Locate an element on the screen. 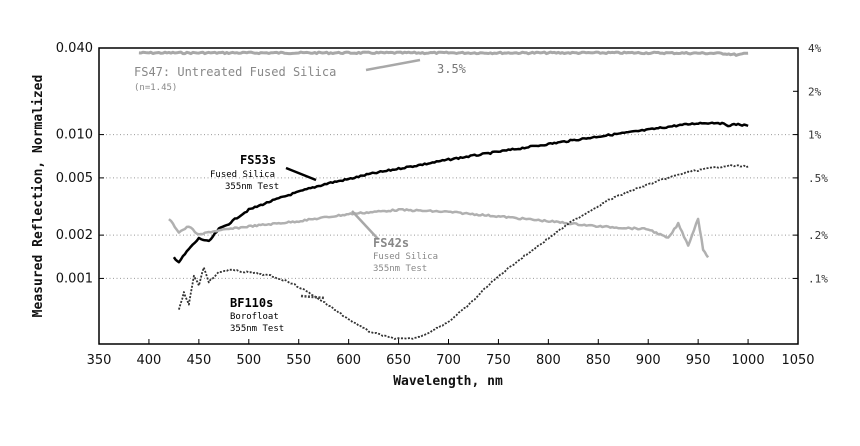 Image resolution: width=860 pixels, height=446 pixels. fs47-note: (n=1.45) is located at coordinates (155, 88).